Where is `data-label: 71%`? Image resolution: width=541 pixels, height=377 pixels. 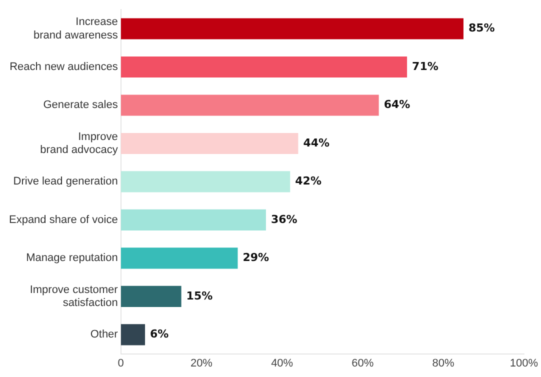 data-label: 71% is located at coordinates (425, 66).